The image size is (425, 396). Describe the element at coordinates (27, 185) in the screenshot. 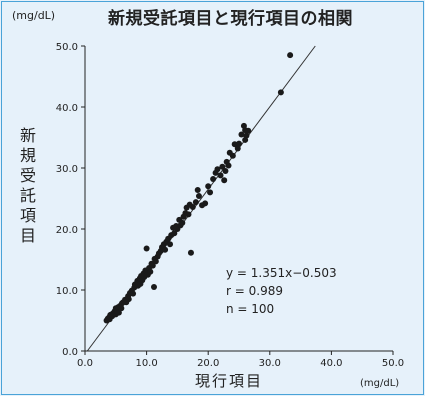

I see `y-axis-label: 新規受託項目` at that location.